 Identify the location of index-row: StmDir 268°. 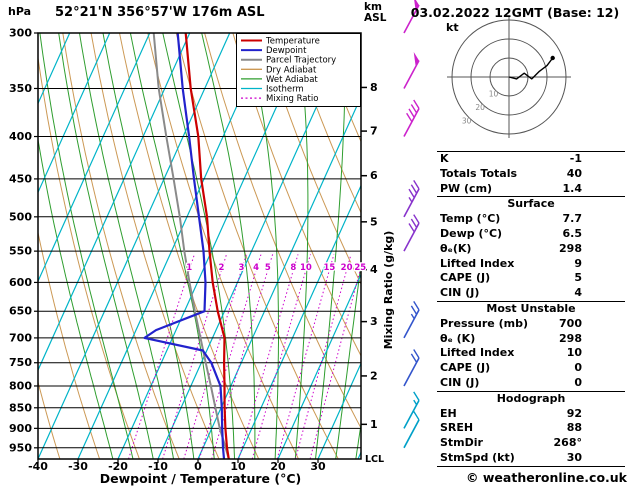
(531, 443).